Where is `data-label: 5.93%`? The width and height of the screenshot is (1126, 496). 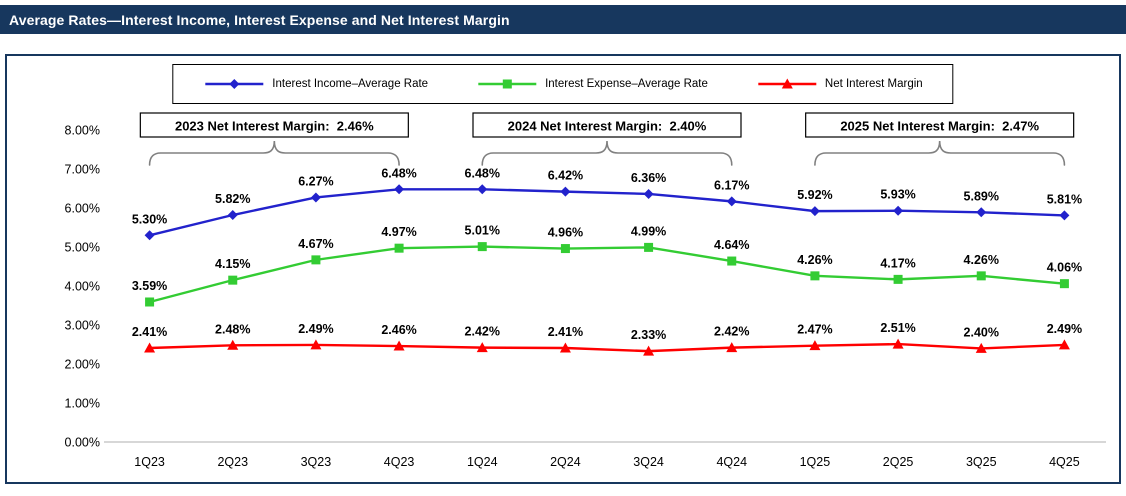
data-label: 5.93% is located at coordinates (897, 195).